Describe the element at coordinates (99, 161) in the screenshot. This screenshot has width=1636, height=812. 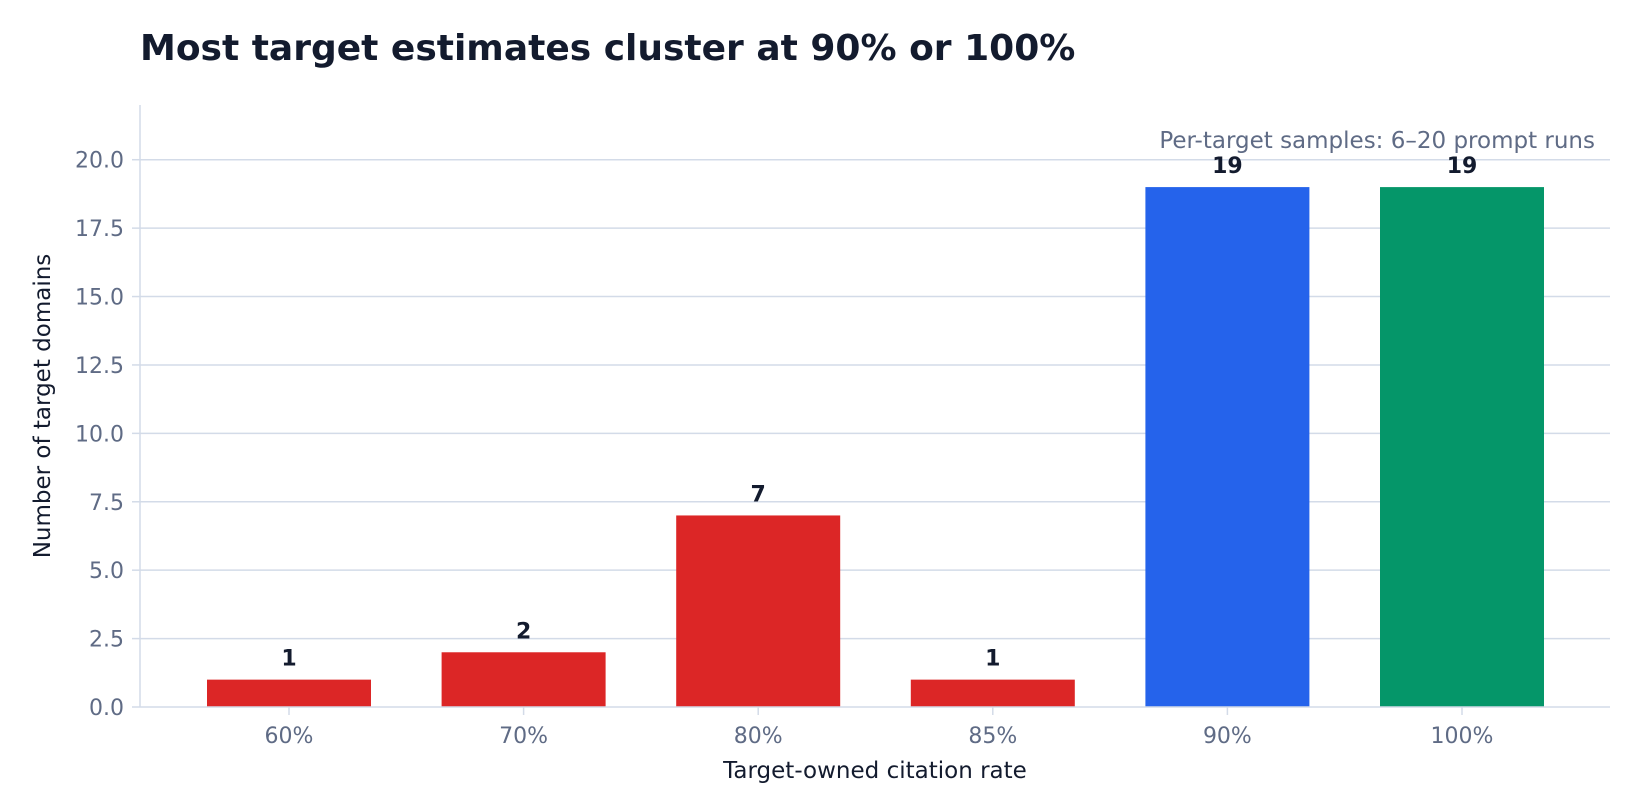
I see `y-tick-label: 20.0` at that location.